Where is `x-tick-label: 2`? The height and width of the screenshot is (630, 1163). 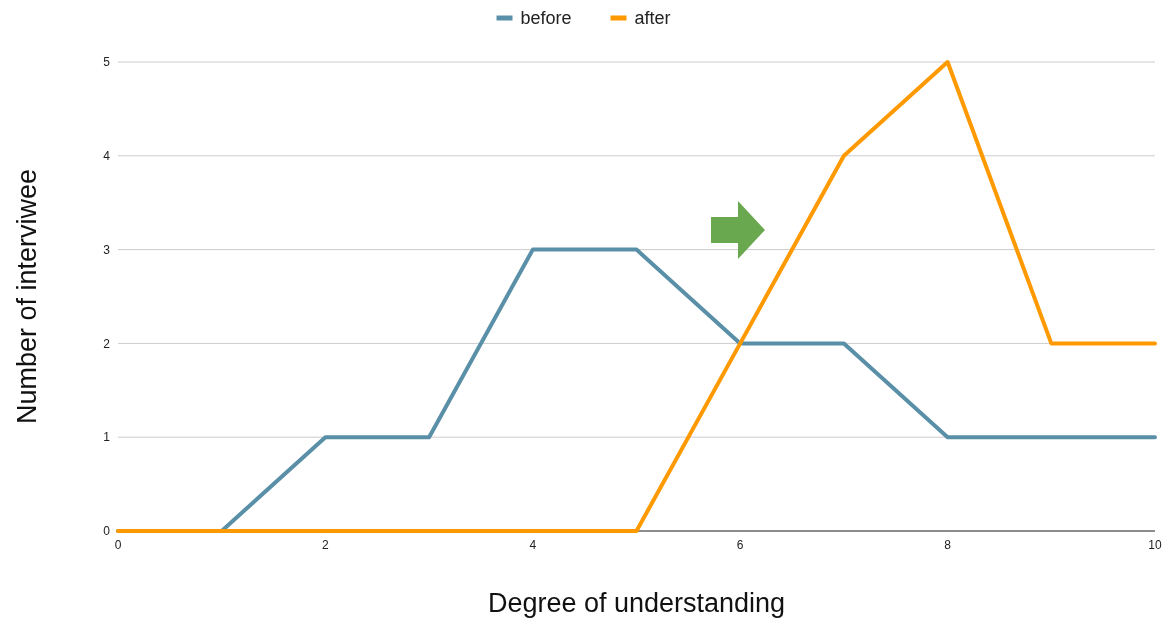 x-tick-label: 2 is located at coordinates (326, 545).